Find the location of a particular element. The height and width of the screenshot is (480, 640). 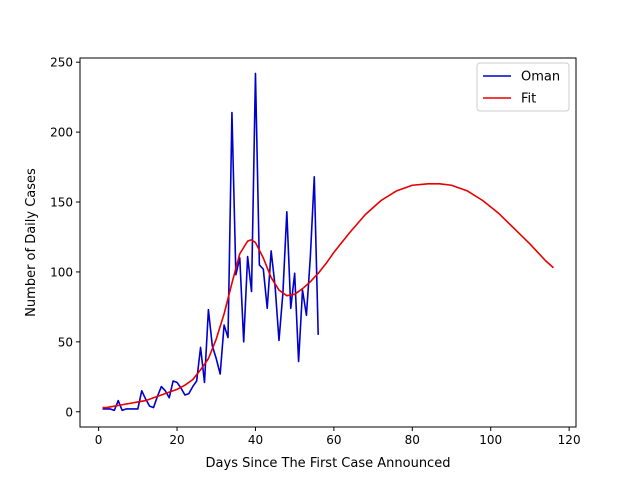

y-tick-label: 250 is located at coordinates (61, 63).